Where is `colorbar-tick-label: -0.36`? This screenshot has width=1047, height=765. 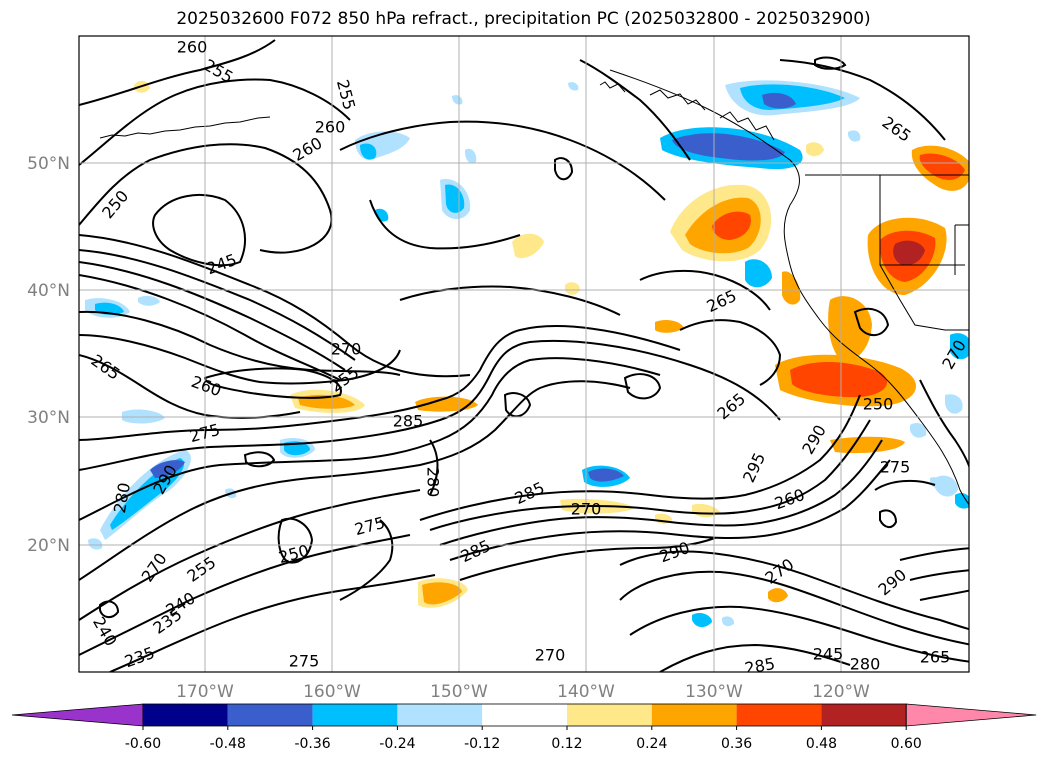 colorbar-tick-label: -0.36 is located at coordinates (312, 744).